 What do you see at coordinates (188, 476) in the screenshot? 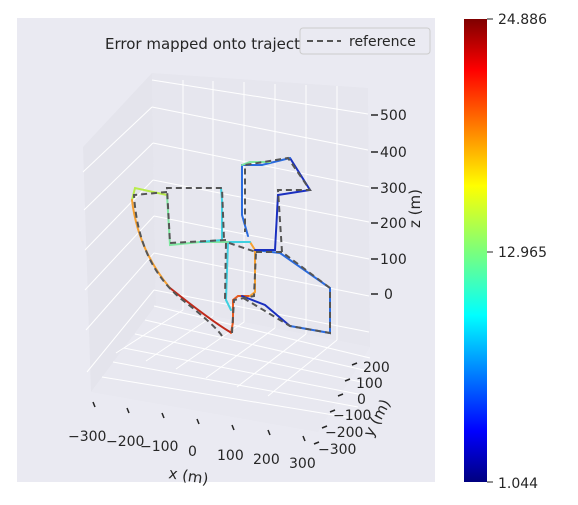
I see `x-axis-title: x (m)` at bounding box center [188, 476].